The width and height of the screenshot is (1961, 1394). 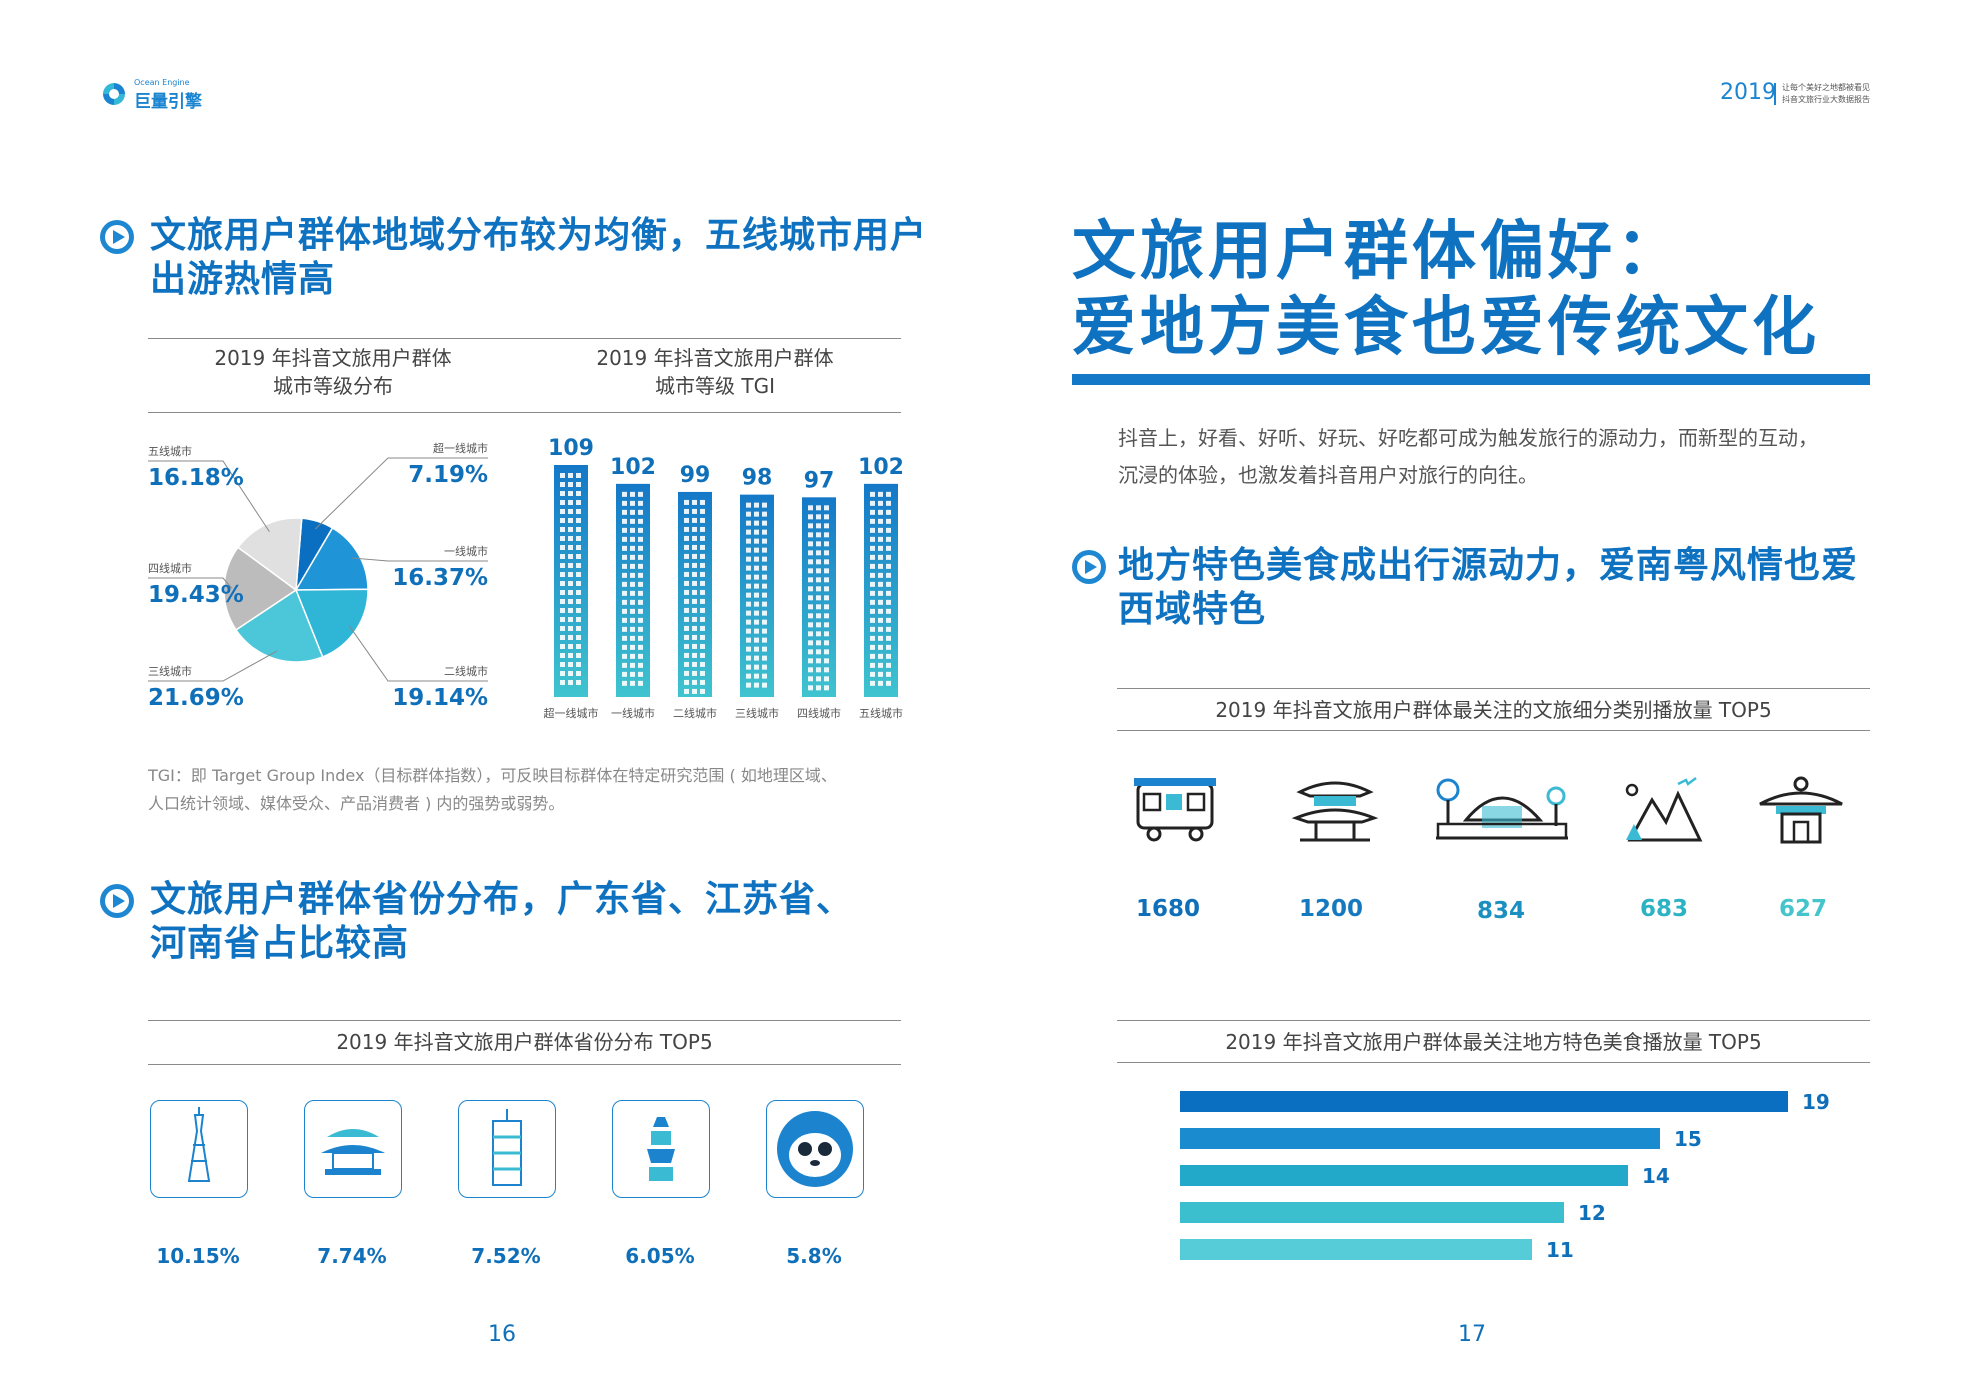 What do you see at coordinates (1493, 730) in the screenshot?
I see `category-bottom-rule` at bounding box center [1493, 730].